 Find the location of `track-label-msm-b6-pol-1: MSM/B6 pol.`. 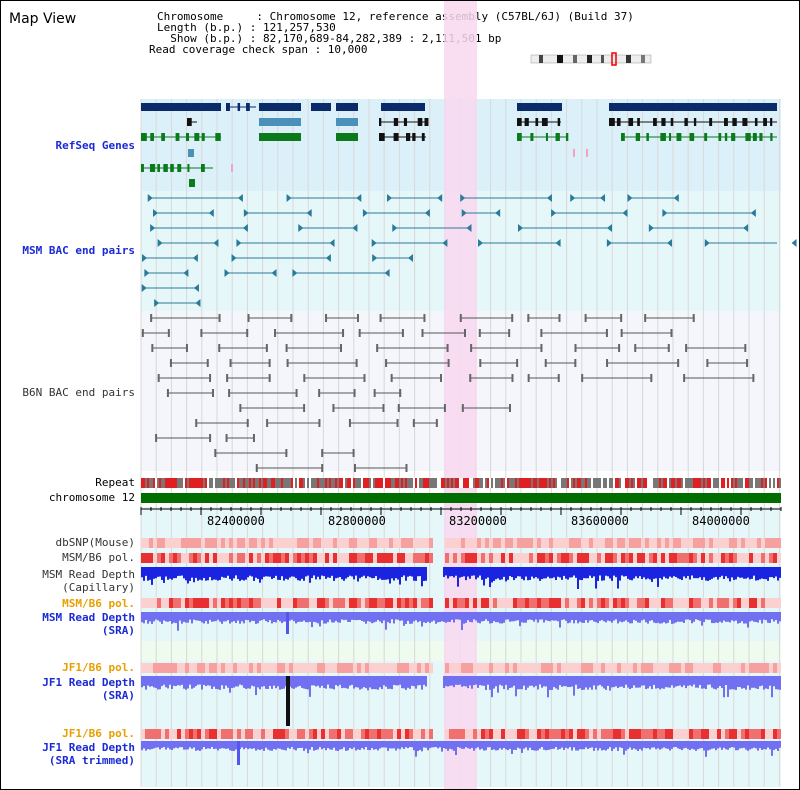

track-label-msm-b6-pol-1: MSM/B6 pol. is located at coordinates (98, 557).